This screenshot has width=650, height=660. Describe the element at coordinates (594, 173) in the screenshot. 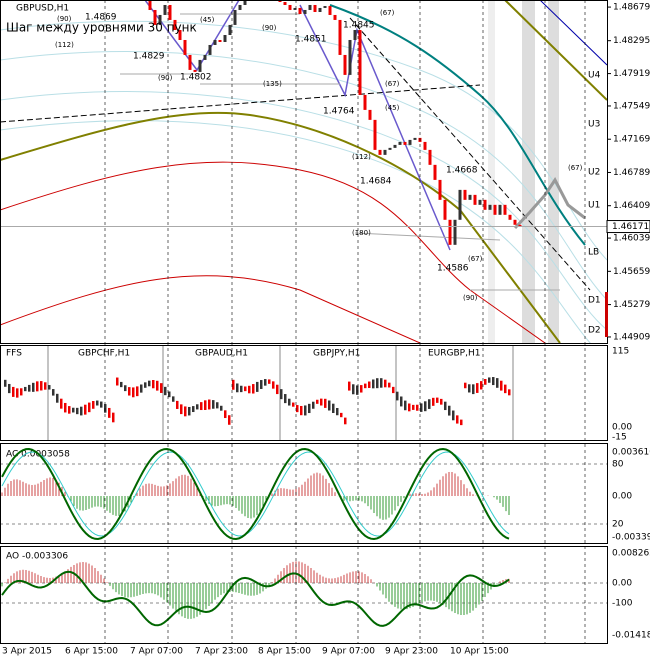

I see `level-label: U2` at that location.